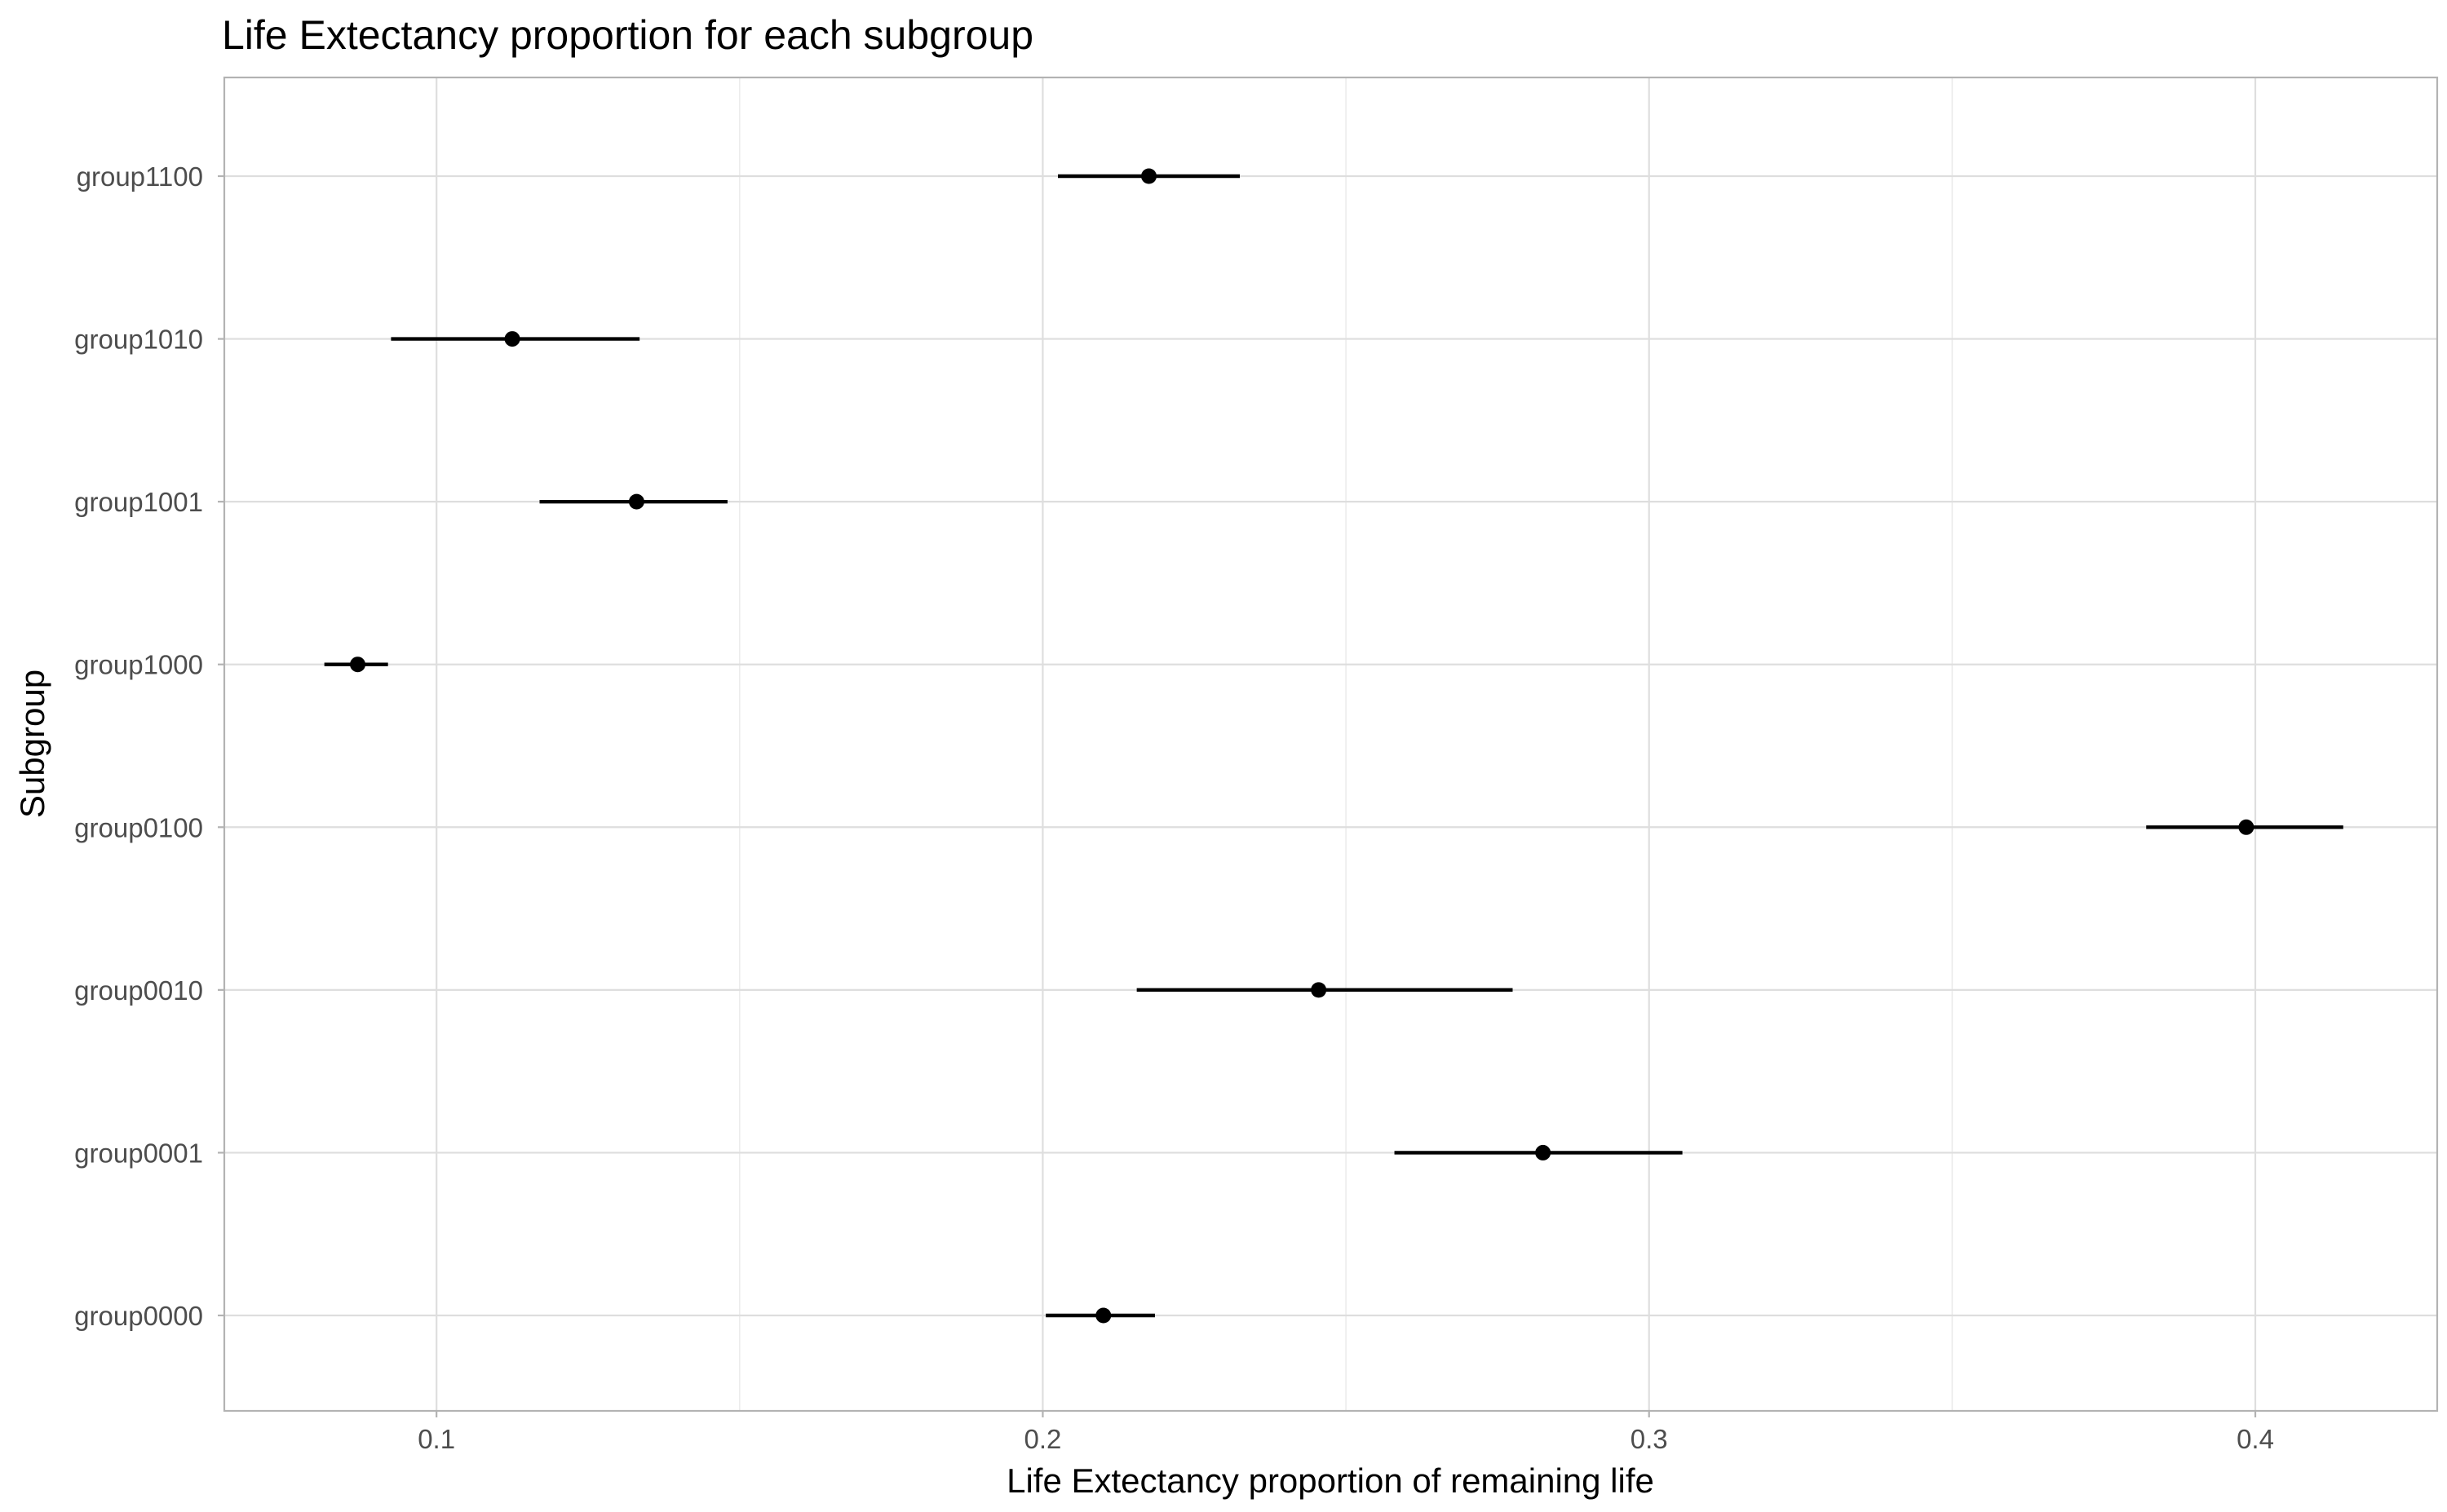 This screenshot has width=2447, height=1512. Describe the element at coordinates (2255, 1439) in the screenshot. I see `x-tick-label: 0.4` at that location.